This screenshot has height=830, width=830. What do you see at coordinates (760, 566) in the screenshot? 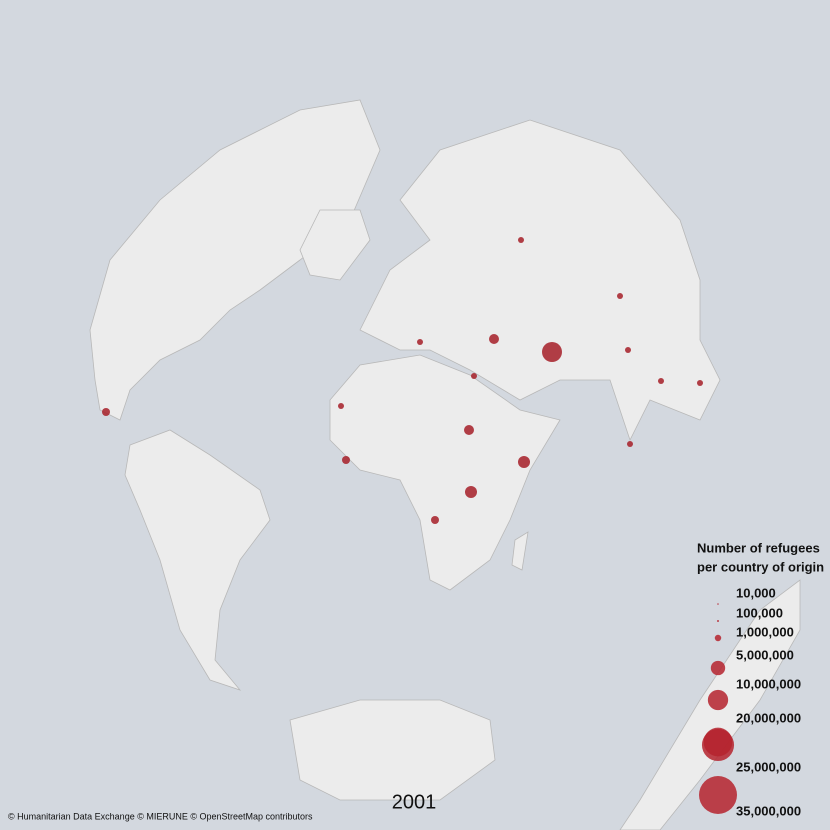
I see `legend-subtitle: per country of origin` at bounding box center [760, 566].